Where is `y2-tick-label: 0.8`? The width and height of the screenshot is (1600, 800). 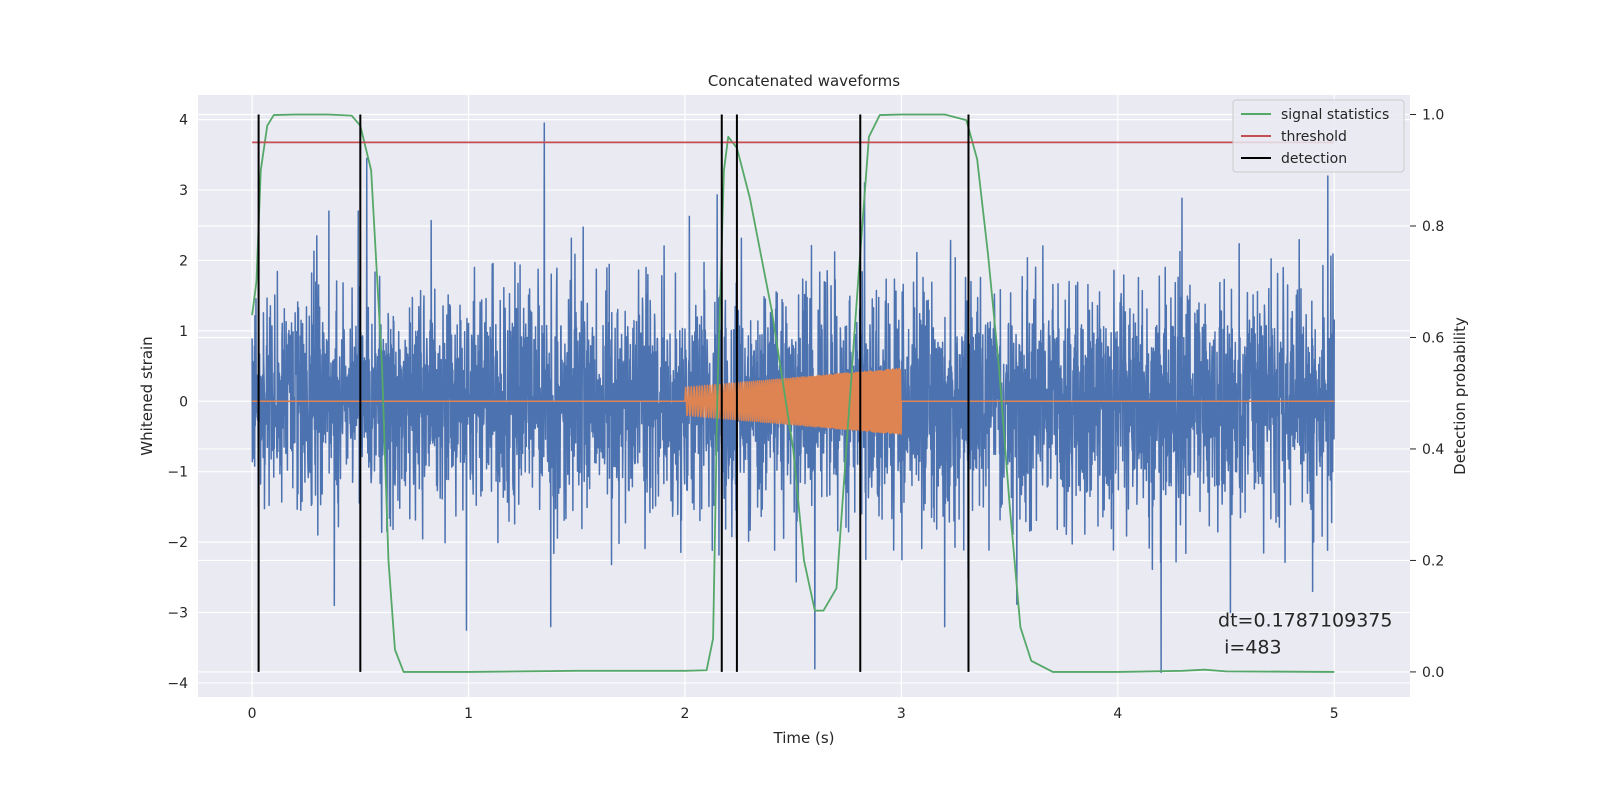 y2-tick-label: 0.8 is located at coordinates (1433, 227).